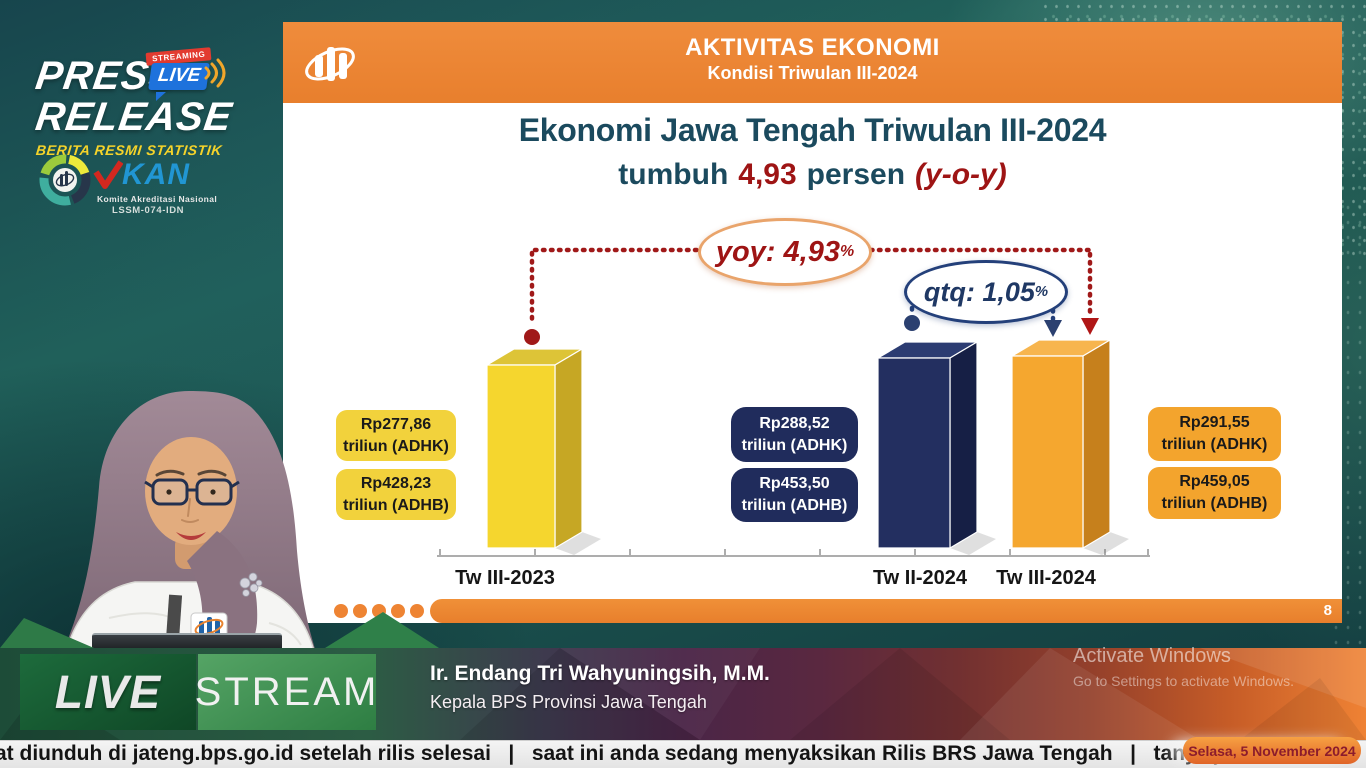 Image resolution: width=1366 pixels, height=768 pixels. Describe the element at coordinates (1327, 610) in the screenshot. I see `slide-page-number: 8` at that location.